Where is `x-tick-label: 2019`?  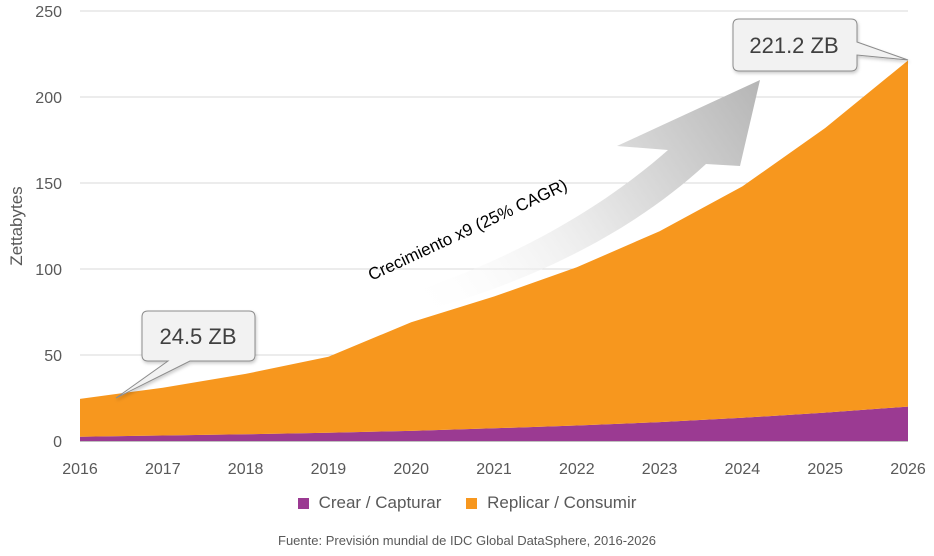 x-tick-label: 2019 is located at coordinates (329, 469).